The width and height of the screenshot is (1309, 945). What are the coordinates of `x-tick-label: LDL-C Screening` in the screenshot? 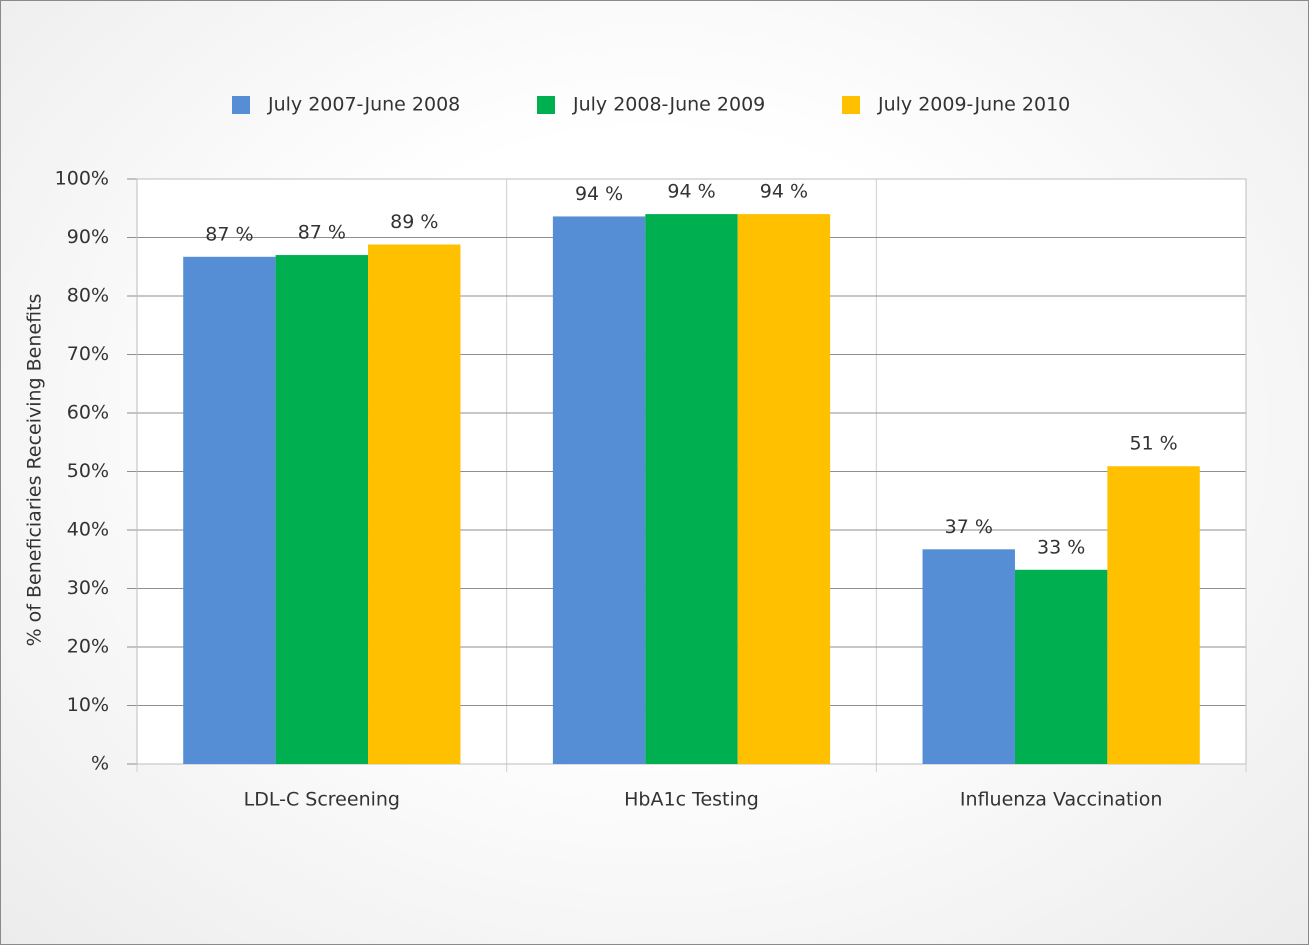 It's located at (322, 800).